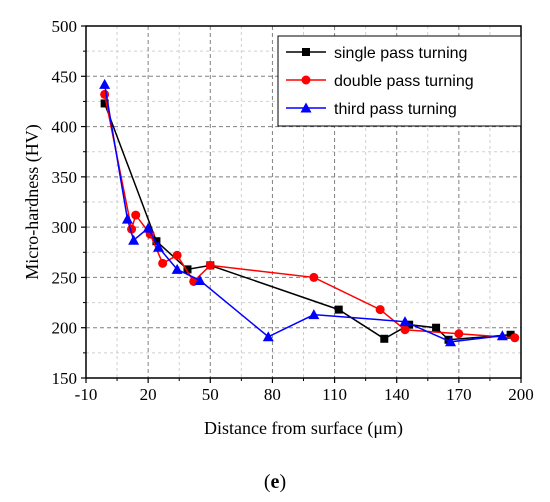 The image size is (550, 502). I want to click on y-tick-label: 400, so click(65, 127).